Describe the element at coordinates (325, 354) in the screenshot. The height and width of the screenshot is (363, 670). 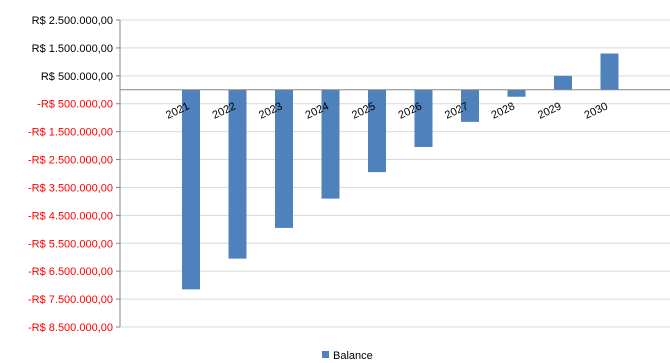
I see `legend-swatch-balance` at that location.